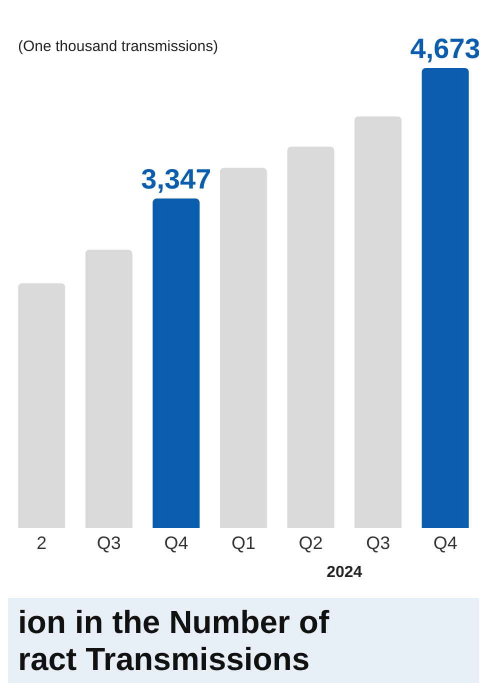  Describe the element at coordinates (176, 179) in the screenshot. I see `data-label: 3,347` at that location.